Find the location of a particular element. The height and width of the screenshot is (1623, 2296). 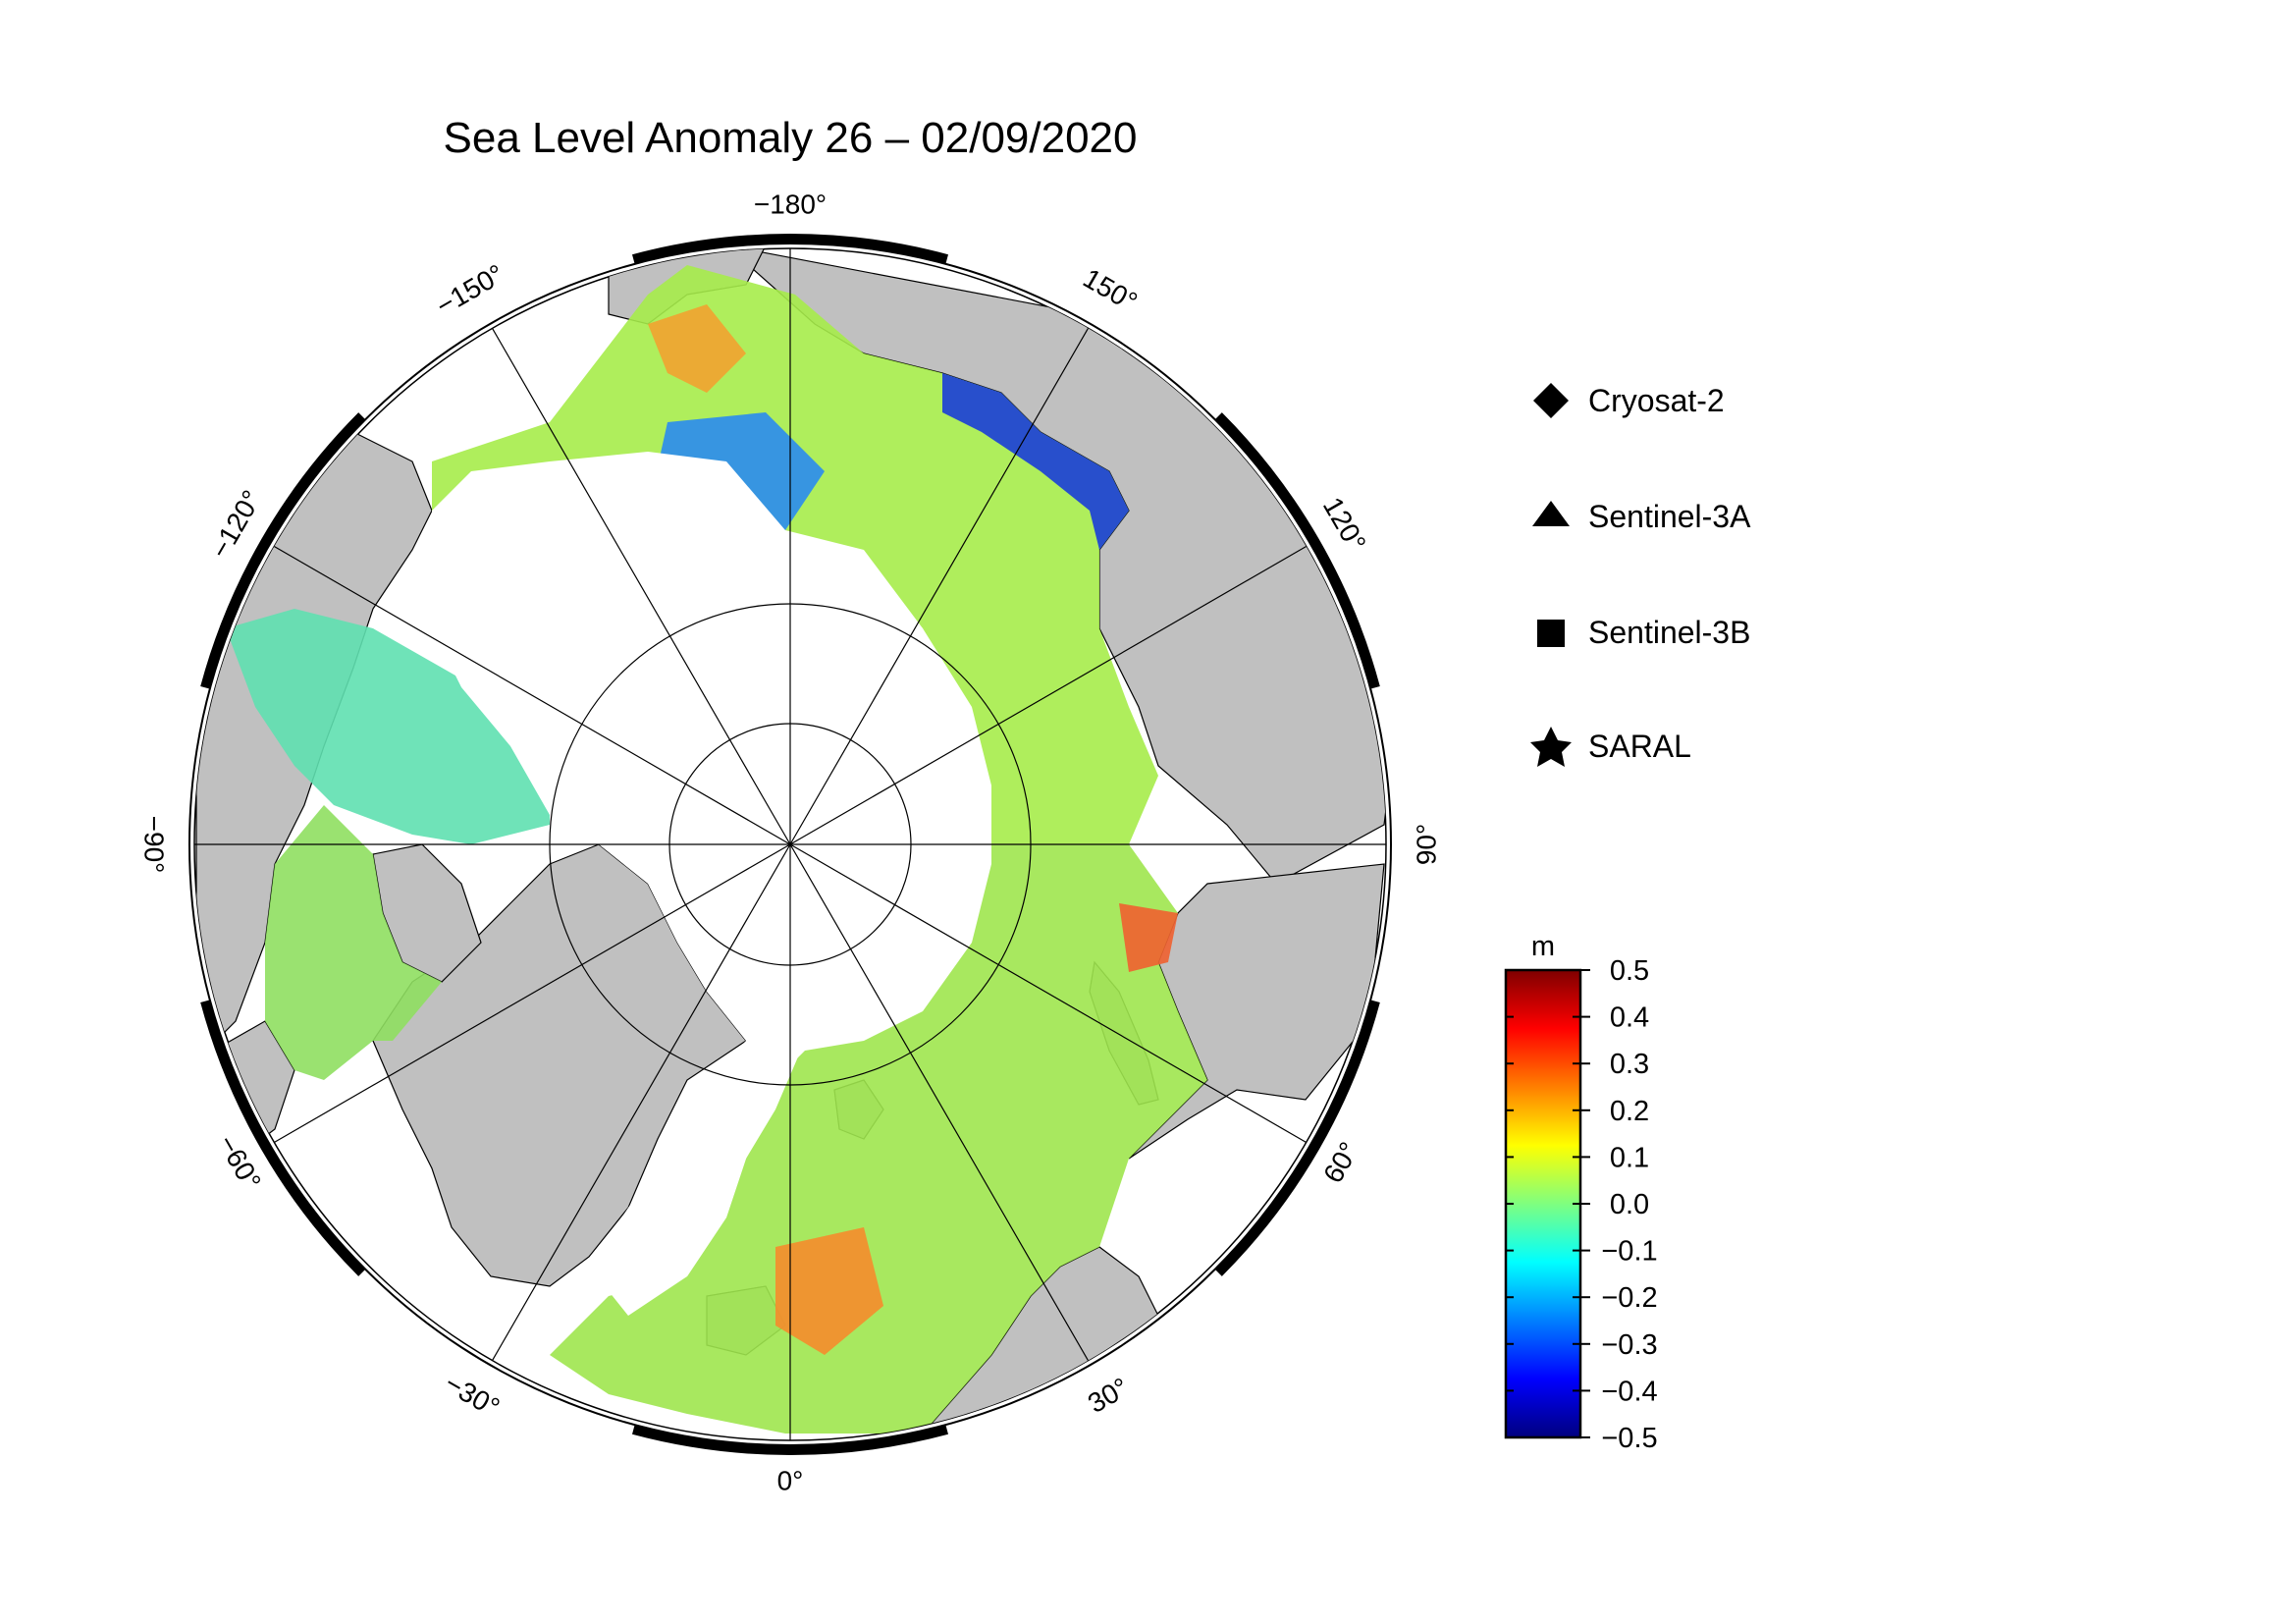

colorbar-gradient is located at coordinates (1543, 1203).